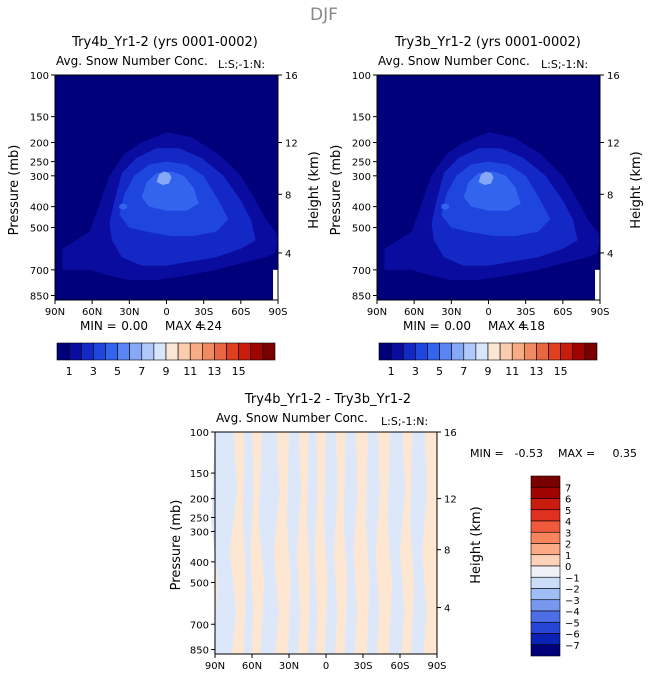  I want to click on max-value: 4.24, so click(208, 326).